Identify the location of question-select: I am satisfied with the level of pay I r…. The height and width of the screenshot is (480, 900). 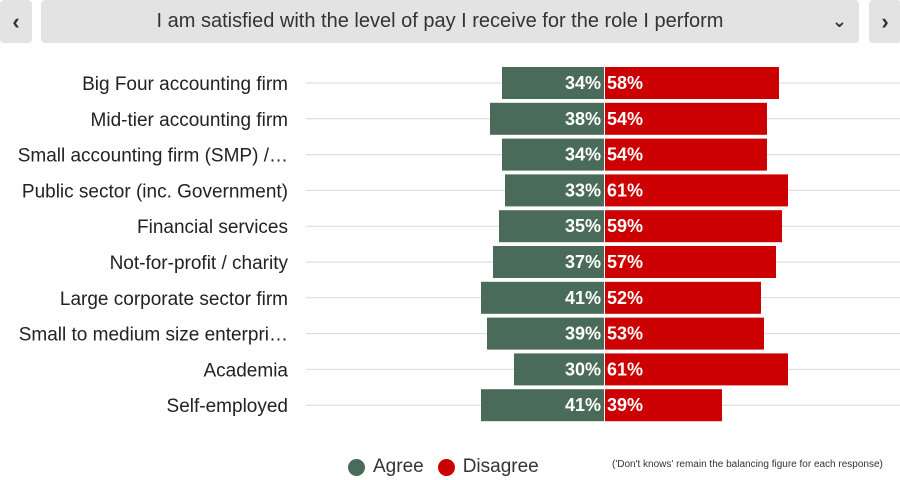
(450, 21).